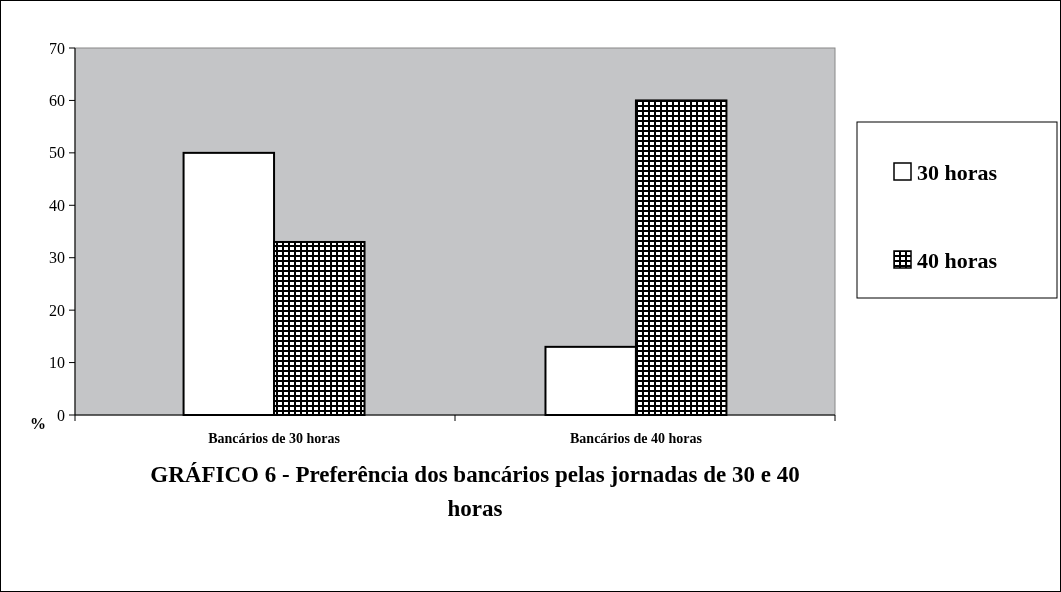  Describe the element at coordinates (61, 415) in the screenshot. I see `y-tick-label: 0` at that location.